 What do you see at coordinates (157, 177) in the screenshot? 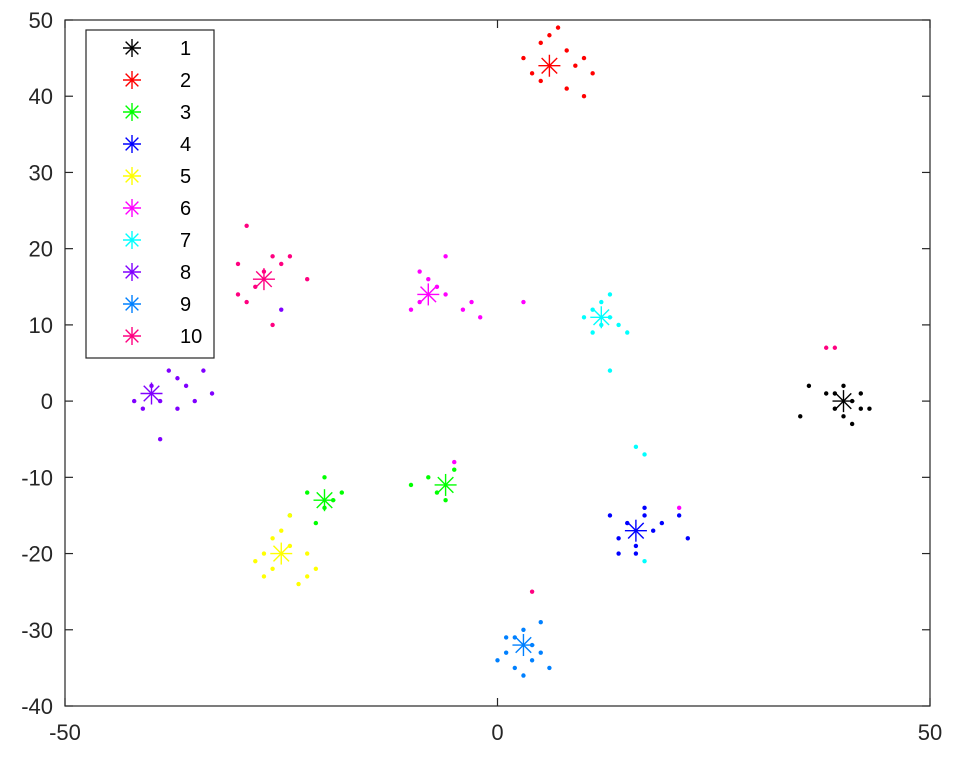
I see `legend-entry-5: 5` at bounding box center [157, 177].